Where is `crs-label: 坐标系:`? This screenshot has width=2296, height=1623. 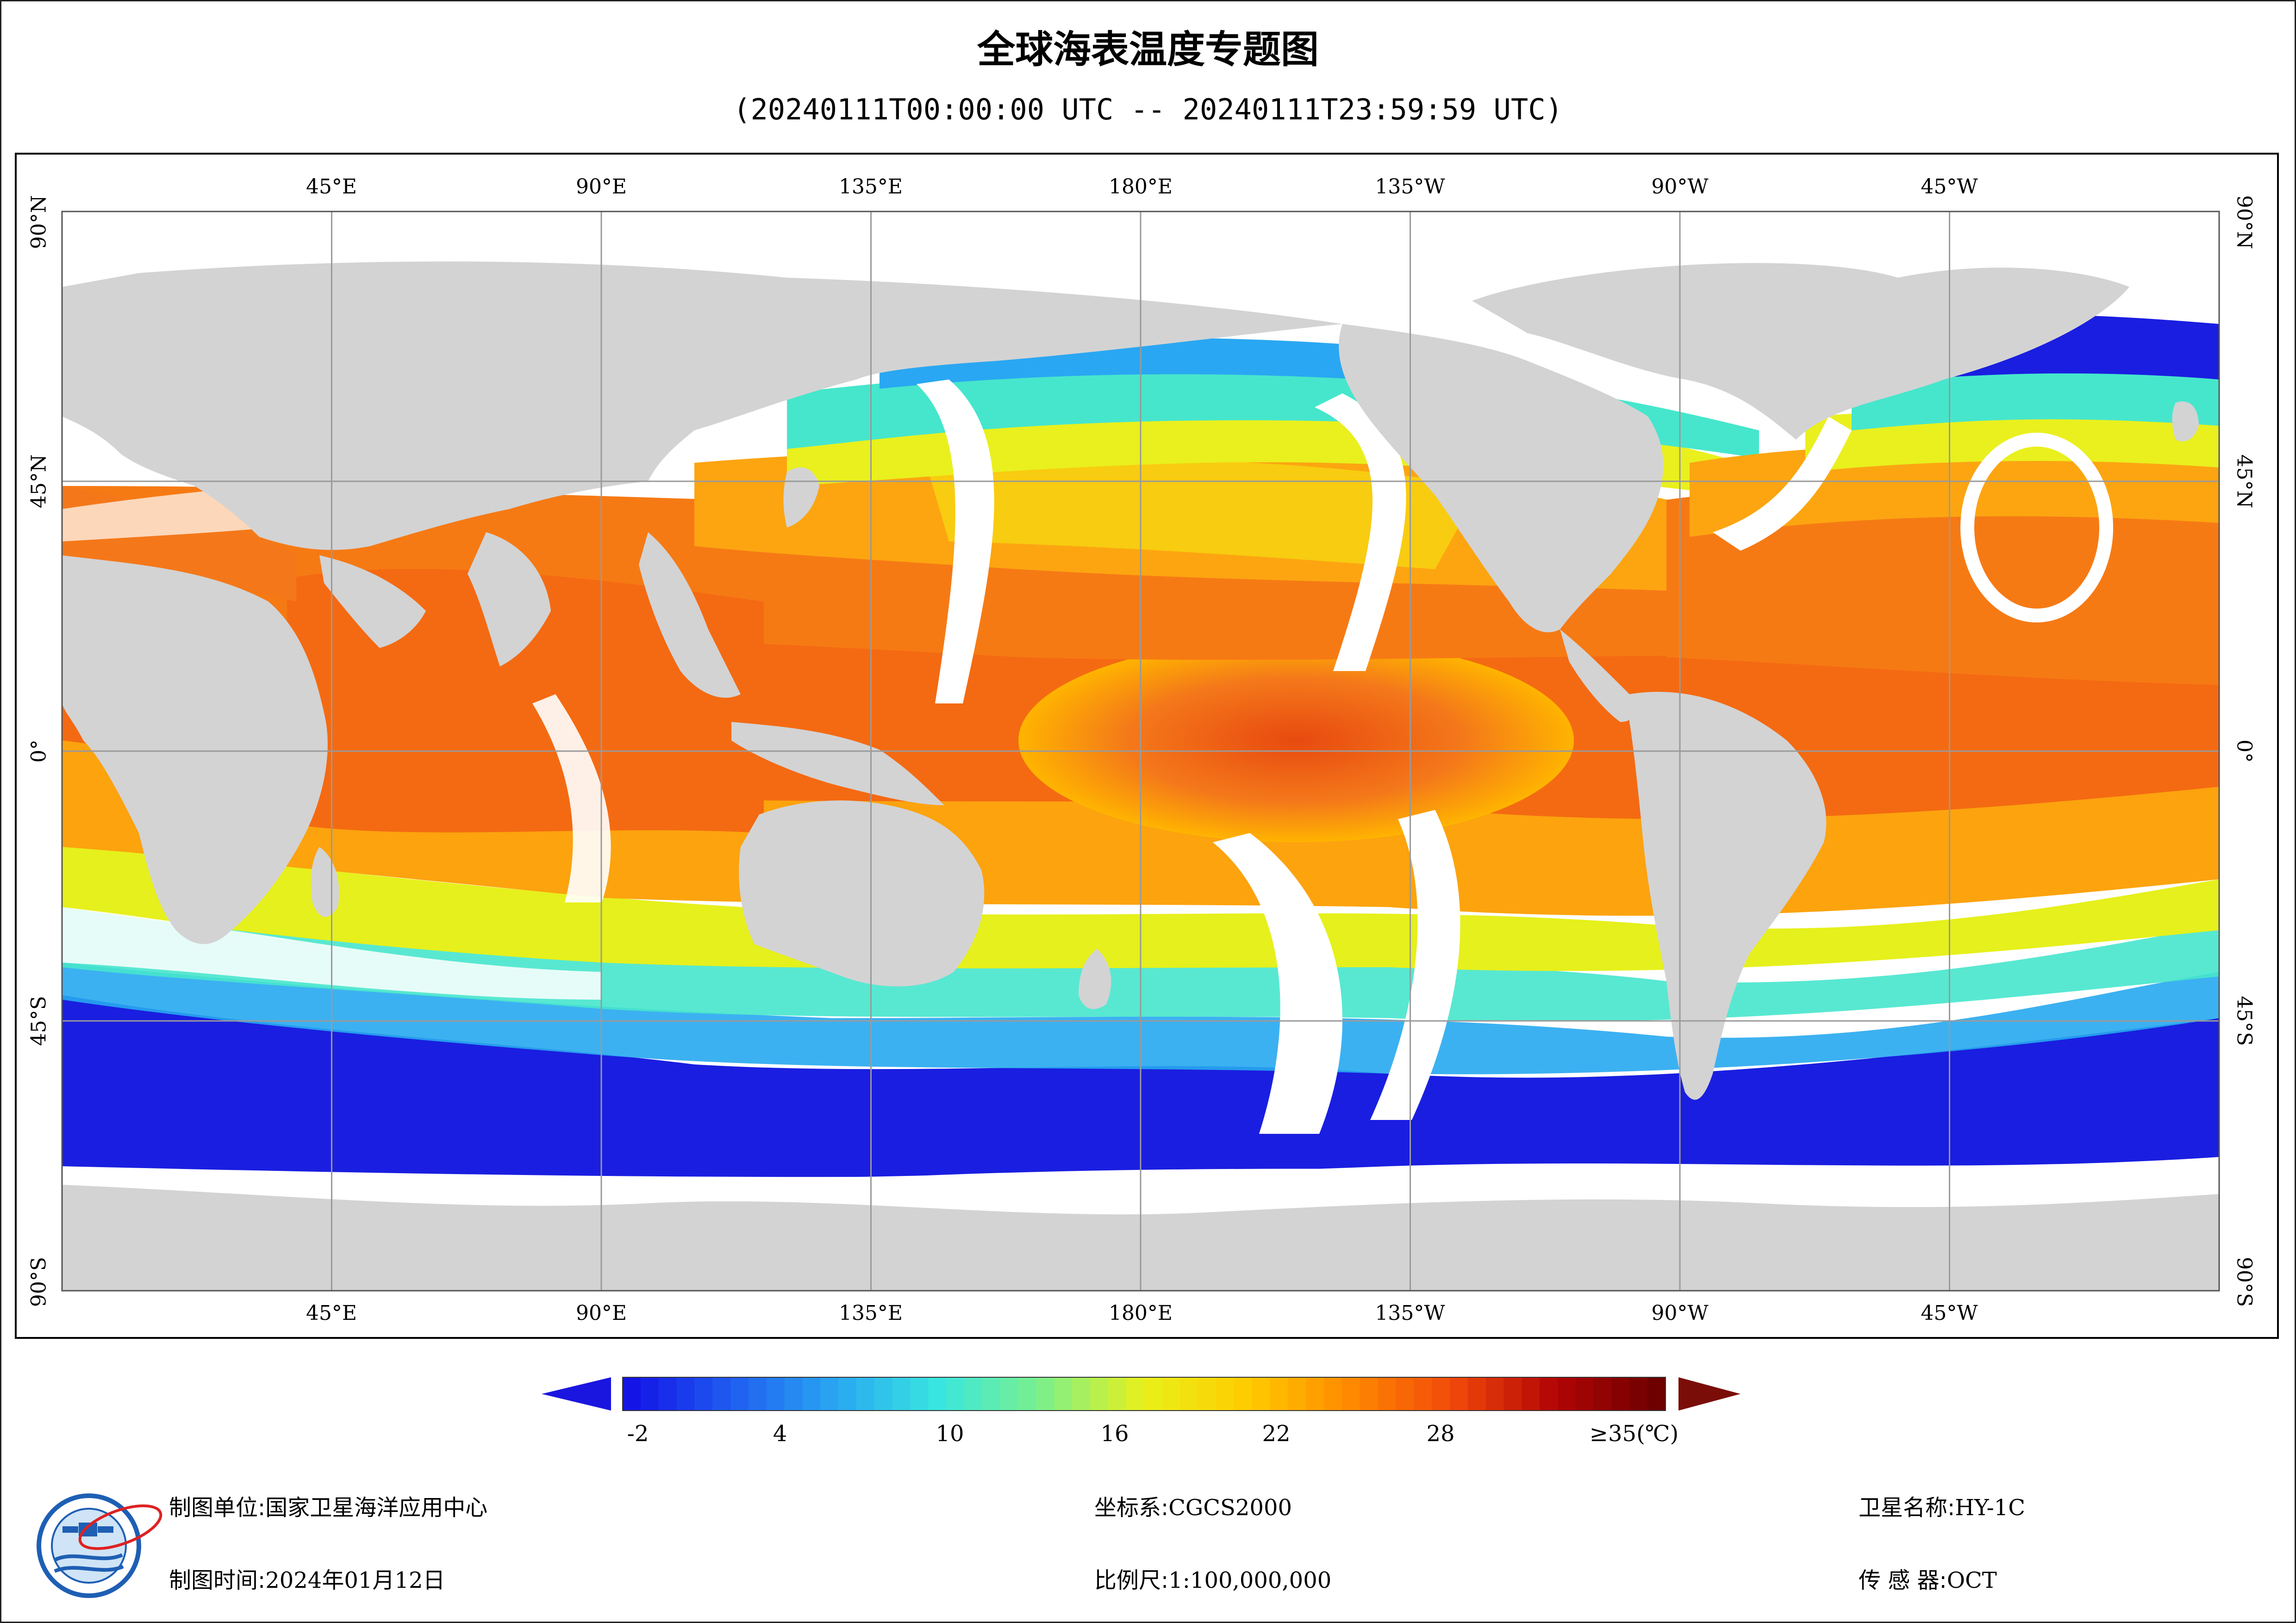 crs-label: 坐标系: is located at coordinates (1131, 1508).